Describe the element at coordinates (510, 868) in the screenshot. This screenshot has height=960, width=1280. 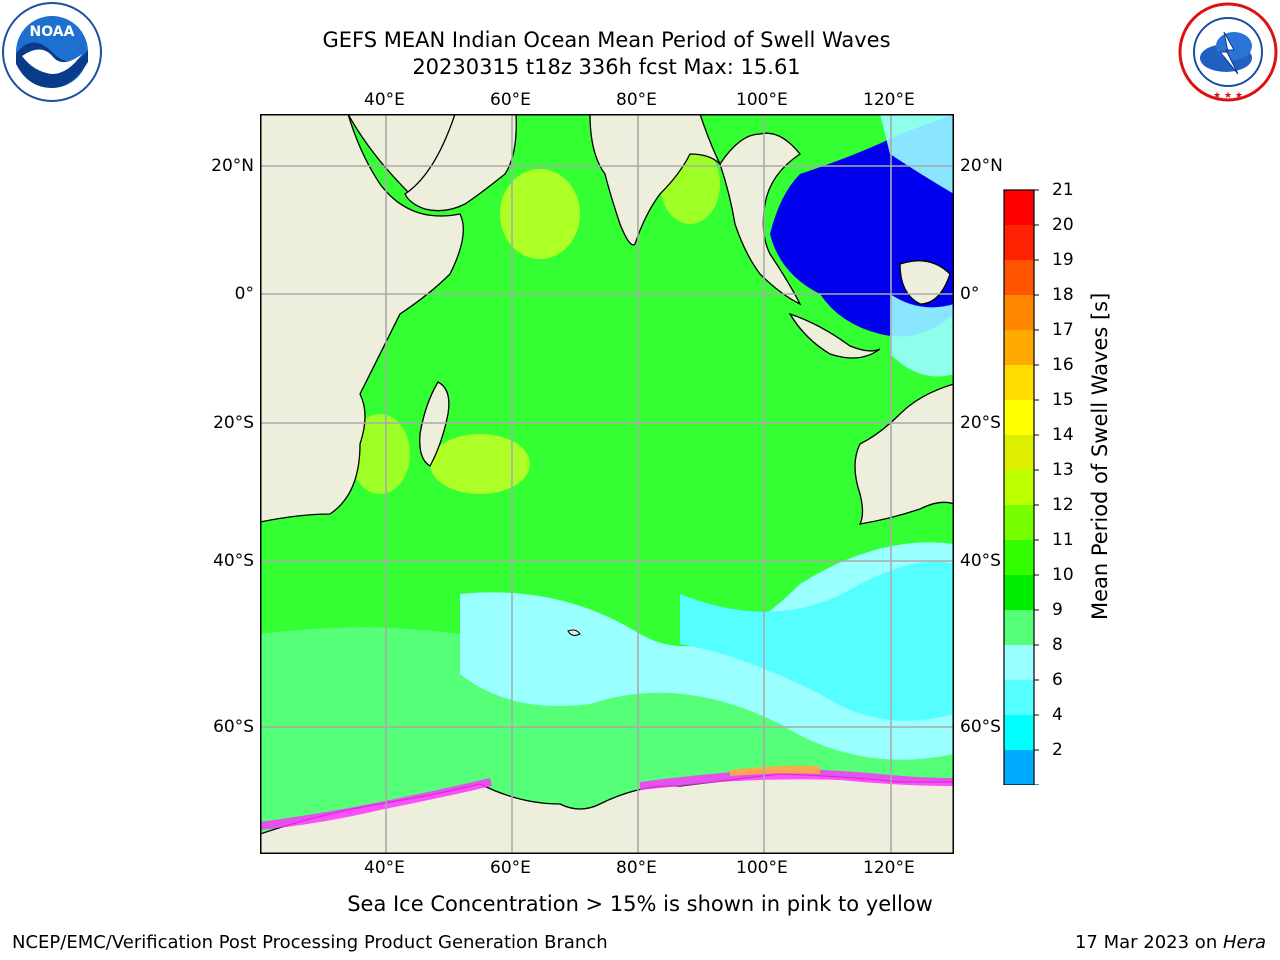
I see `lon-label-bottom-60e: 60°E` at that location.